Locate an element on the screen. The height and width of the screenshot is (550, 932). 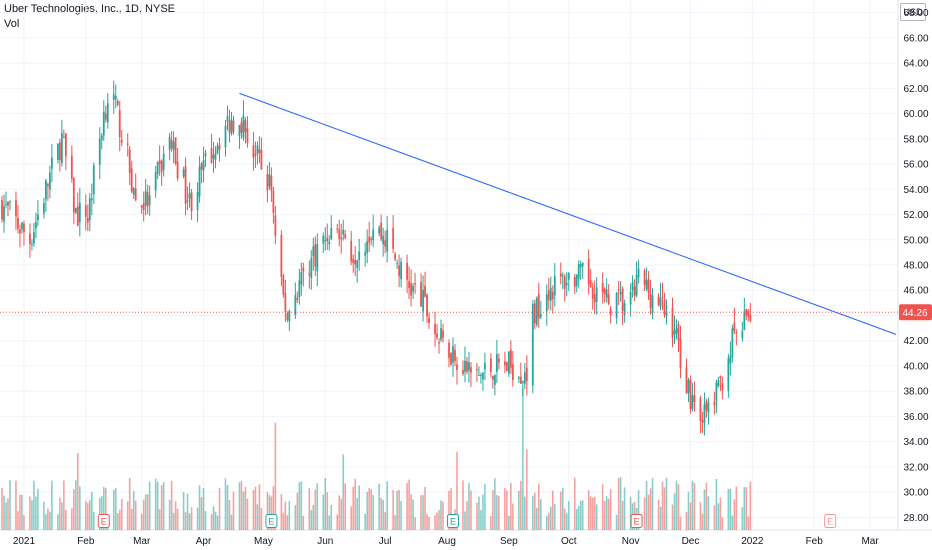
x-tick-label: Aug is located at coordinates (447, 541).